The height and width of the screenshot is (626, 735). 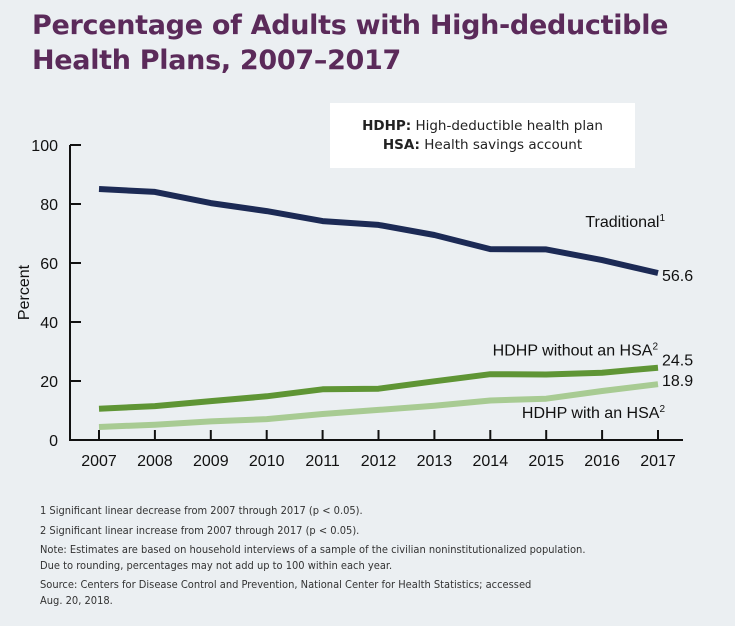 I want to click on series-line-hdhp-with-an-hsa, so click(x=378, y=405).